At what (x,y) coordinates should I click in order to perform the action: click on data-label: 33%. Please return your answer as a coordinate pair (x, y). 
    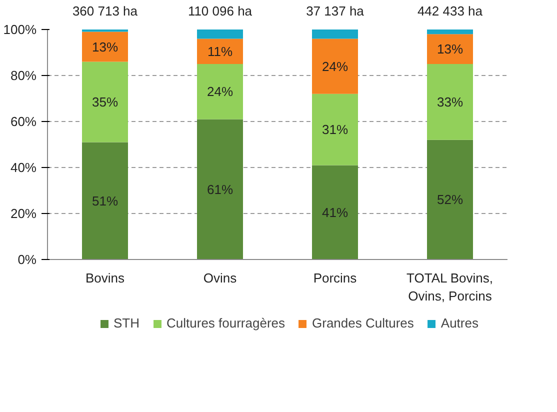
    Looking at the image, I should click on (450, 102).